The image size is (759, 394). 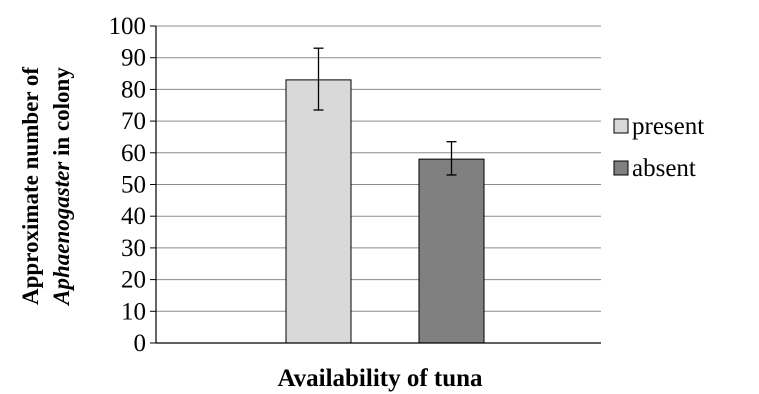 I want to click on bar-absent, so click(x=451, y=251).